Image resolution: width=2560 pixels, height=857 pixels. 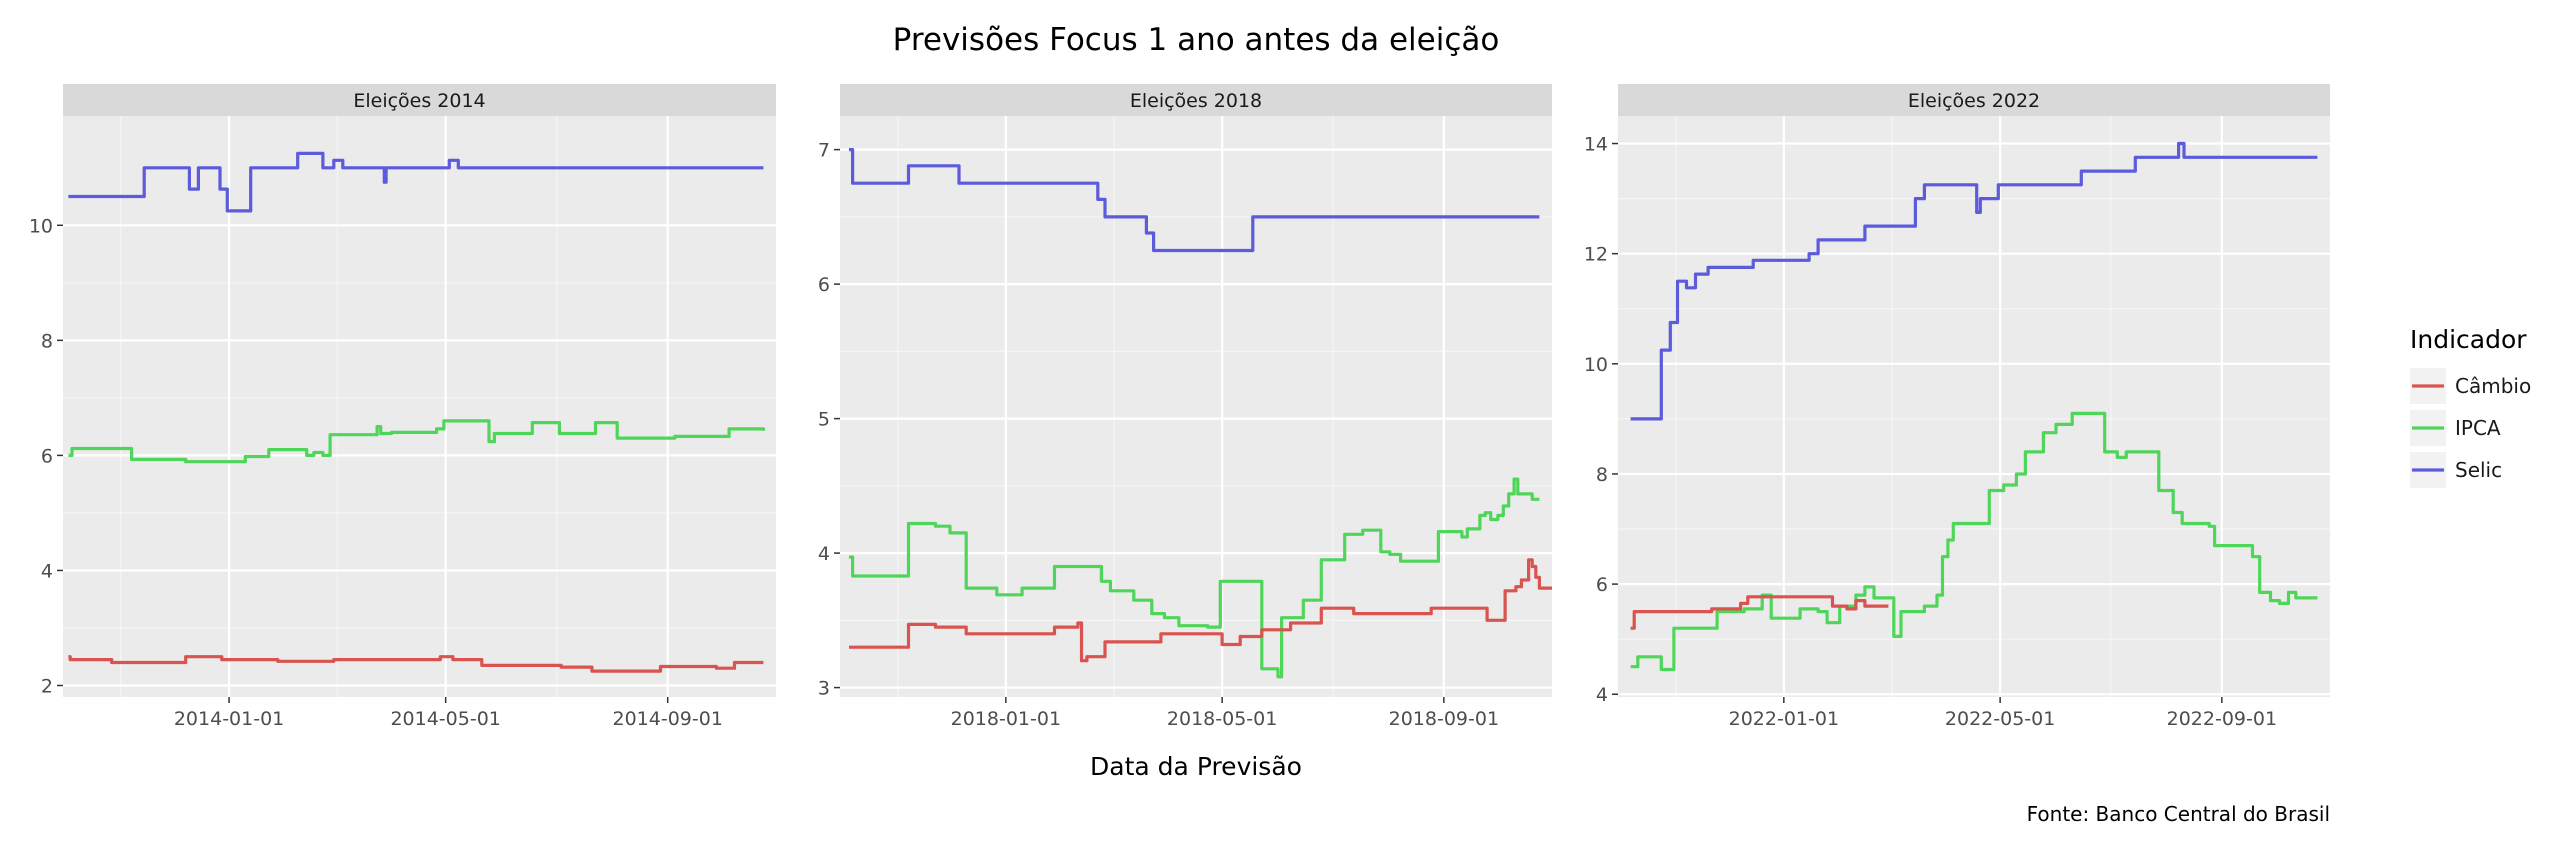 What do you see at coordinates (2178, 814) in the screenshot?
I see `source-caption: Fonte: Banco Central do Brasil` at bounding box center [2178, 814].